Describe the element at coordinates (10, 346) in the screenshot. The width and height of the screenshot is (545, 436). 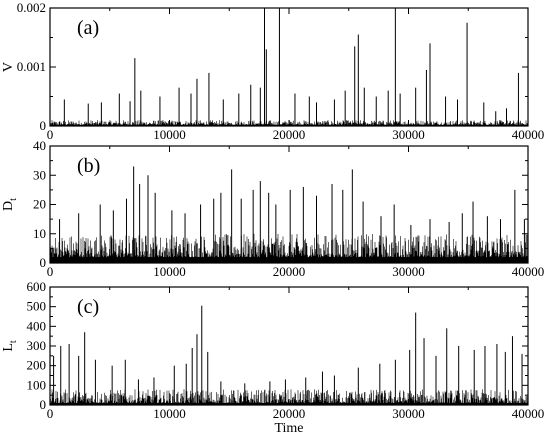
I see `y-axis-label: Lt` at that location.